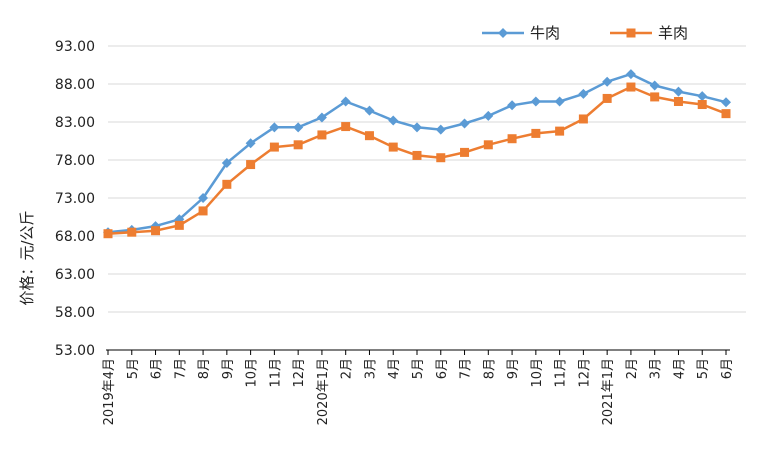 Image resolution: width=769 pixels, height=461 pixels. What do you see at coordinates (75, 351) in the screenshot?
I see `y-tick-label: 53.00` at bounding box center [75, 351].